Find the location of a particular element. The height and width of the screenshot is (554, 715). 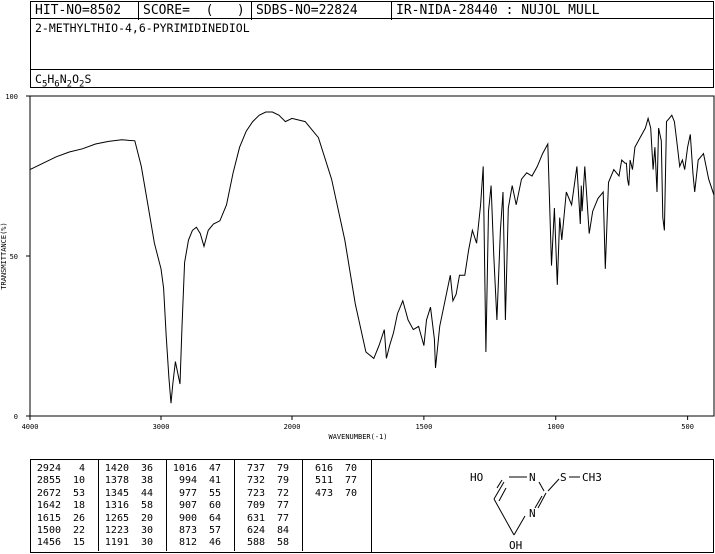

peak-row: 1191 30 is located at coordinates (132, 543).